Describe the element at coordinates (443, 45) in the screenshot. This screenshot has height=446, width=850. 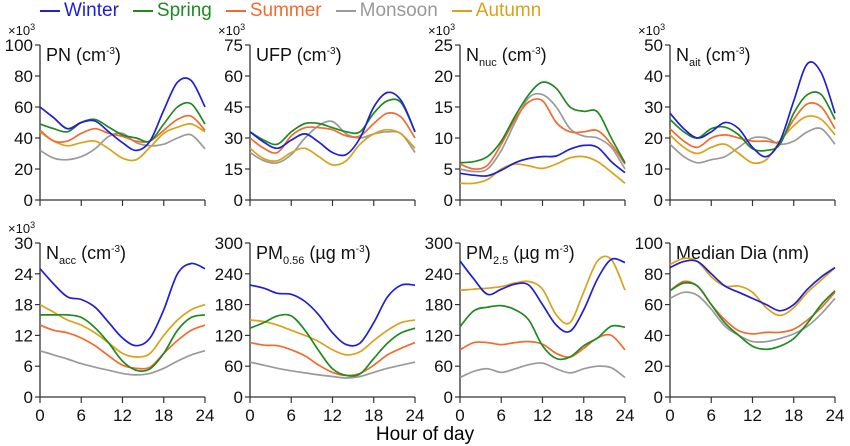
I see `y-tick-label: 25` at that location.